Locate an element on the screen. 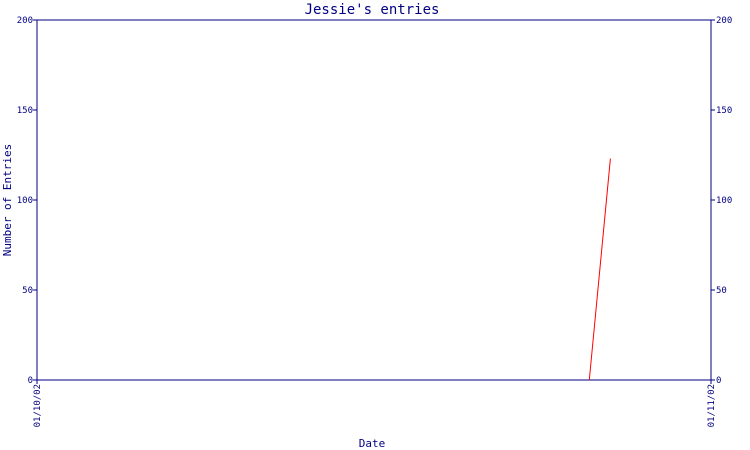  y-tick-label-left: 50 is located at coordinates (27, 291).